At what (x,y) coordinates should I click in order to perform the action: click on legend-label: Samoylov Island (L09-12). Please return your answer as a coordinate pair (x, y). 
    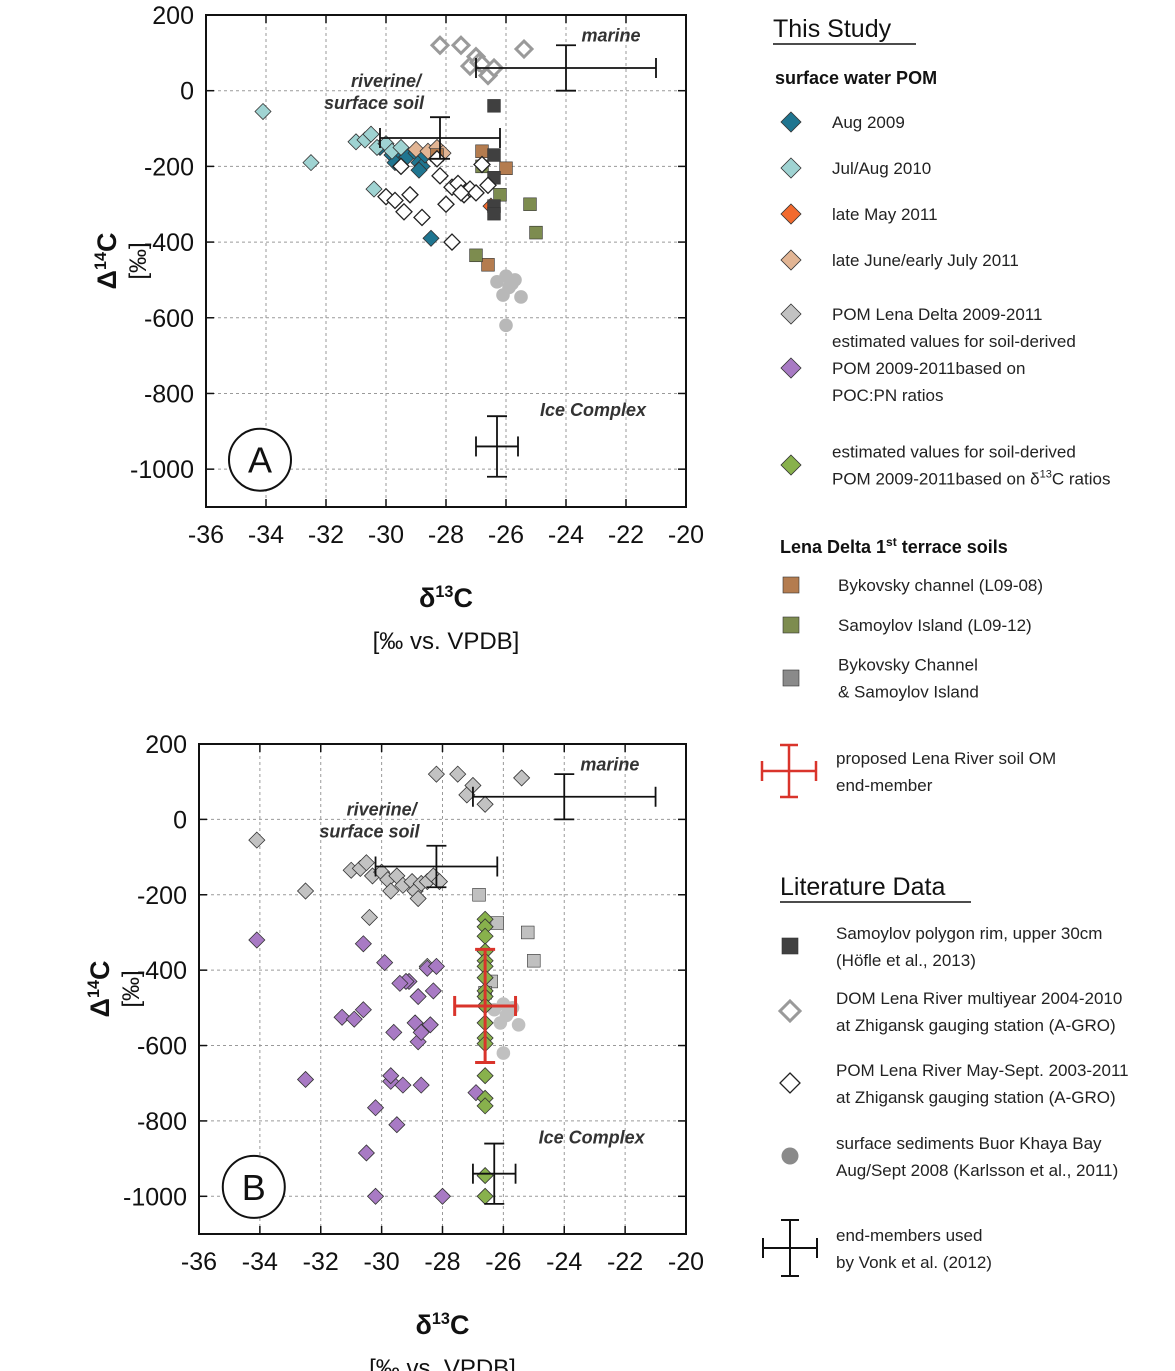
    Looking at the image, I should click on (935, 625).